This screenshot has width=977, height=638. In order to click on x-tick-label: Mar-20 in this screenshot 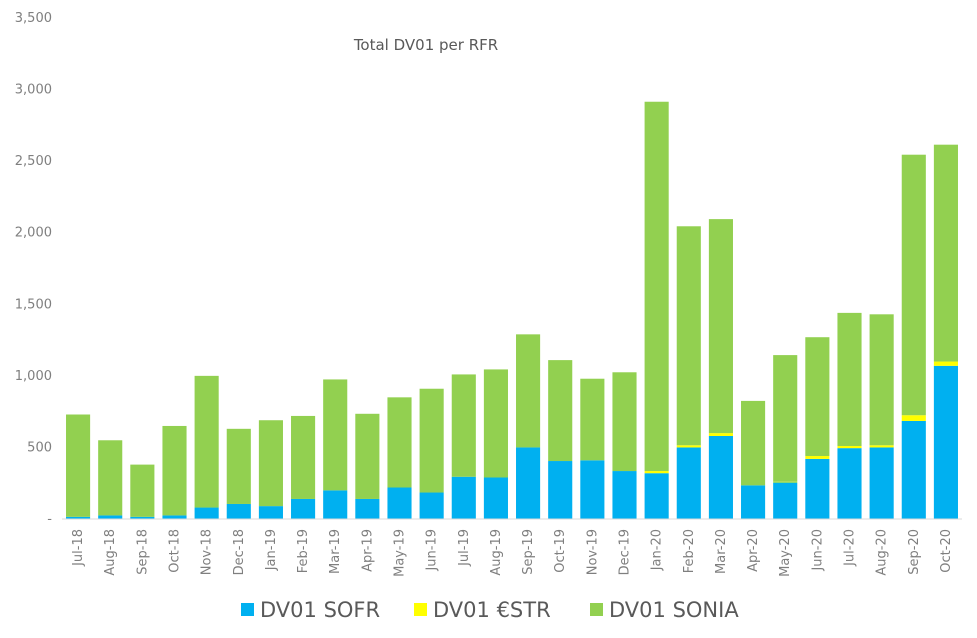, I will do `click(721, 551)`.